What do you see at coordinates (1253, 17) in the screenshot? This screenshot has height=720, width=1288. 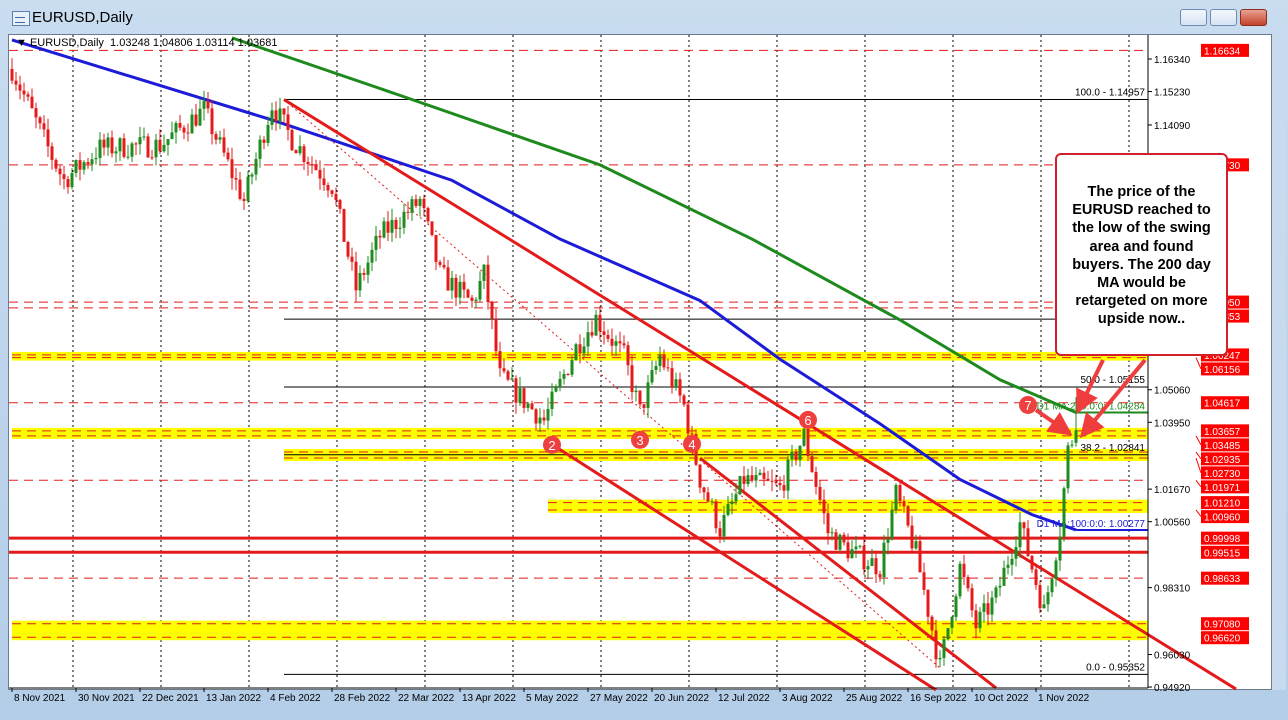 I see `close-button` at bounding box center [1253, 17].